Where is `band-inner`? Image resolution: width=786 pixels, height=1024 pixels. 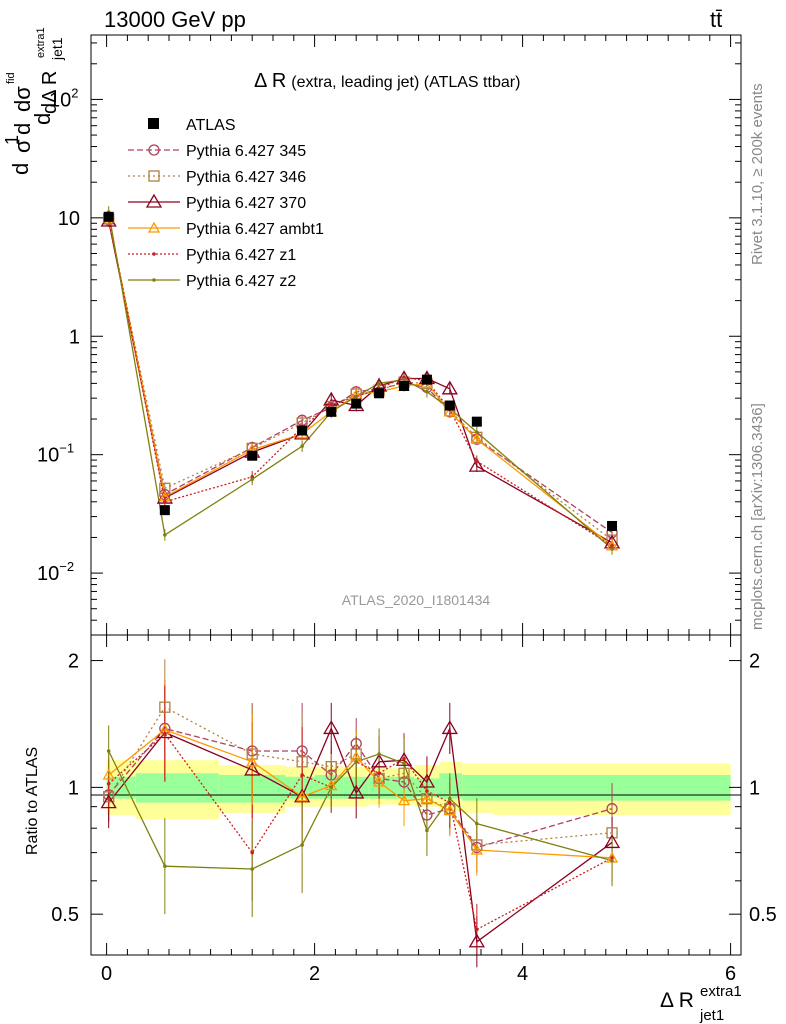
band-inner is located at coordinates (177, 788).